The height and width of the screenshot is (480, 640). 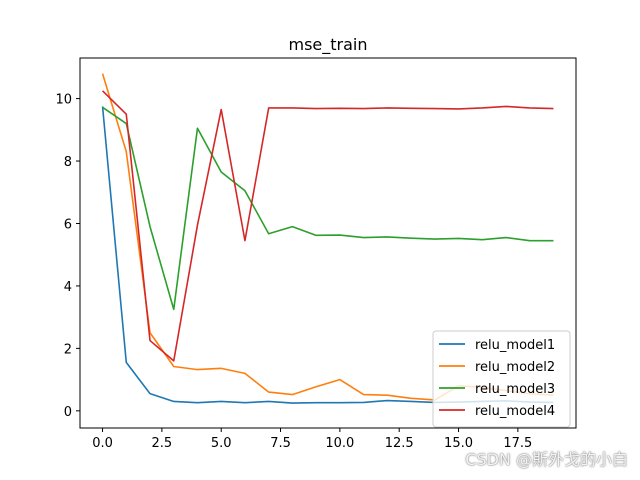 I want to click on legend-label: relu_model2, so click(x=515, y=367).